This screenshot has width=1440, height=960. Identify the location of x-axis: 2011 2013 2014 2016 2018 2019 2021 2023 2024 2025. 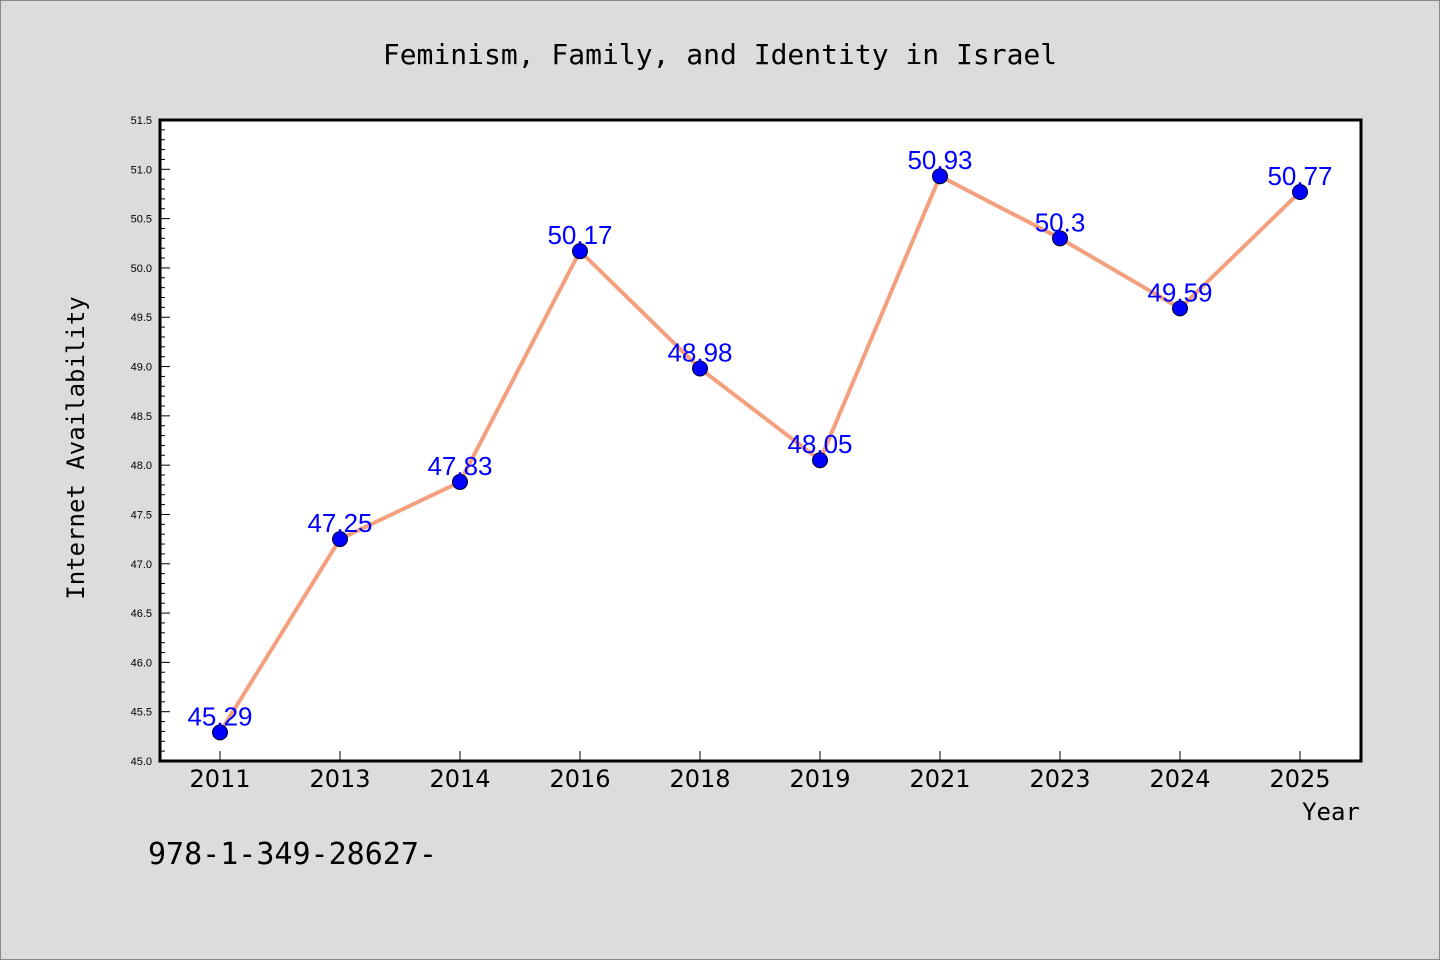
(760, 772).